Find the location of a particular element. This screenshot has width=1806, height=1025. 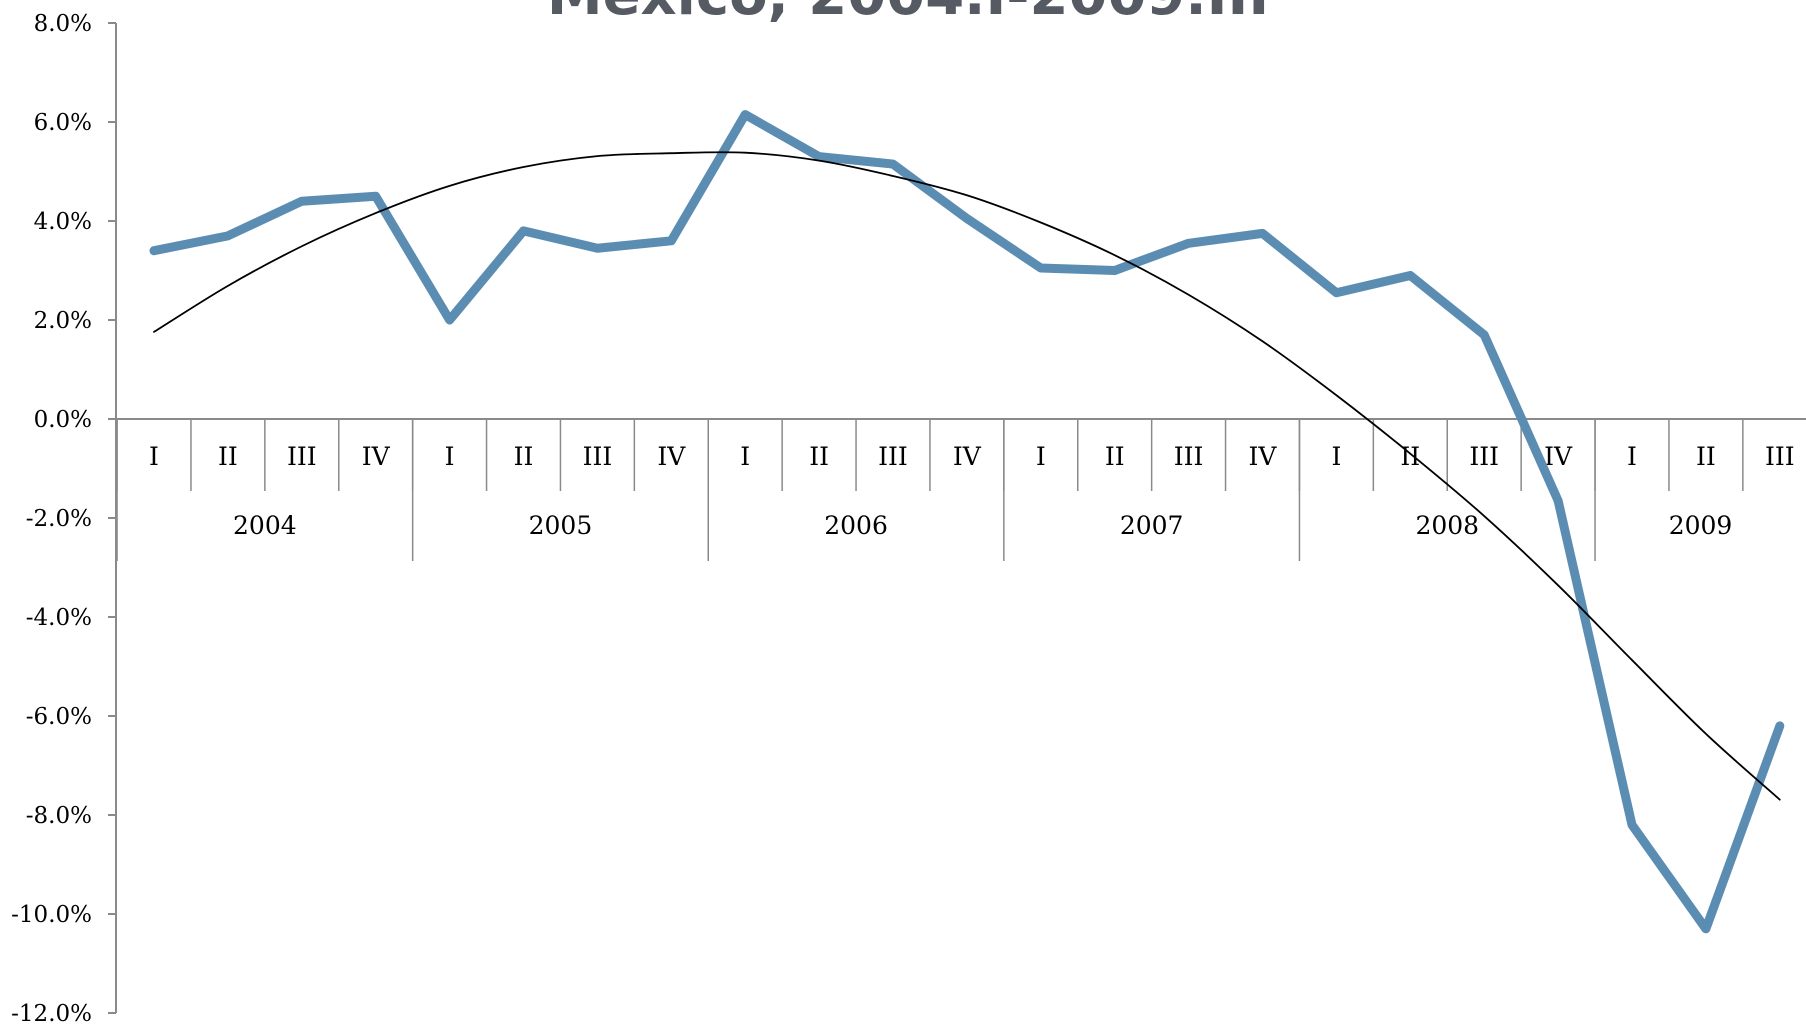

year-label: 2006 is located at coordinates (856, 525).